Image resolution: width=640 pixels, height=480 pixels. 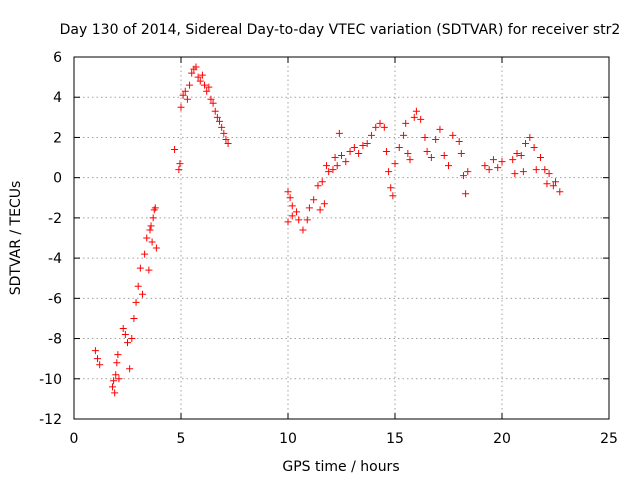 What do you see at coordinates (55, 299) in the screenshot?
I see `y-tick-label: -6` at bounding box center [55, 299].